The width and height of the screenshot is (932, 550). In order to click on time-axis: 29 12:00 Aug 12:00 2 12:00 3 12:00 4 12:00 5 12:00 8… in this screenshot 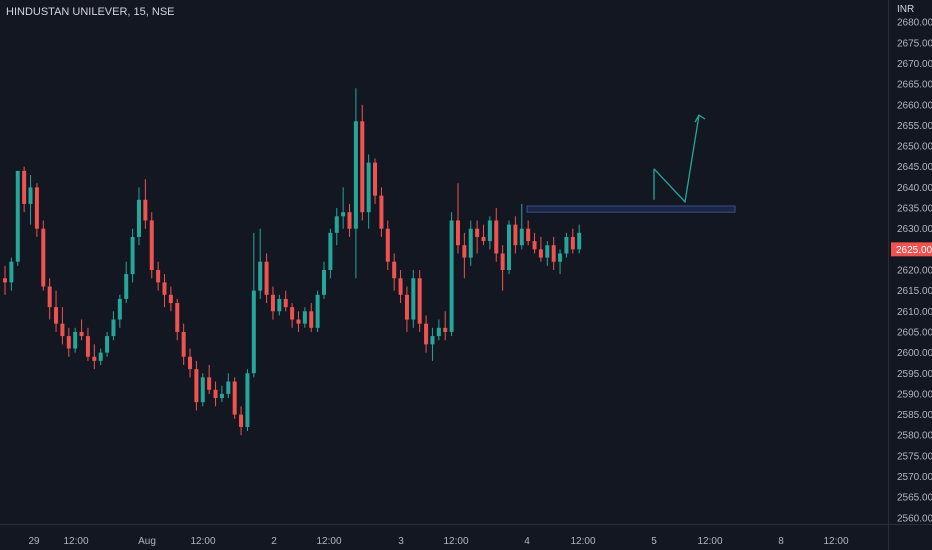, I will do `click(466, 536)`.